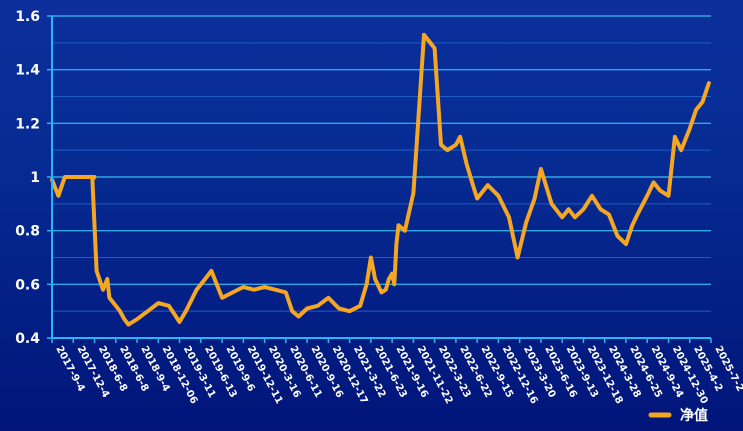 This screenshot has height=431, width=743. I want to click on y-axis-ticks: 0.4 0.6 0.8 1 1.2 1.4 1.6, so click(33, 178).